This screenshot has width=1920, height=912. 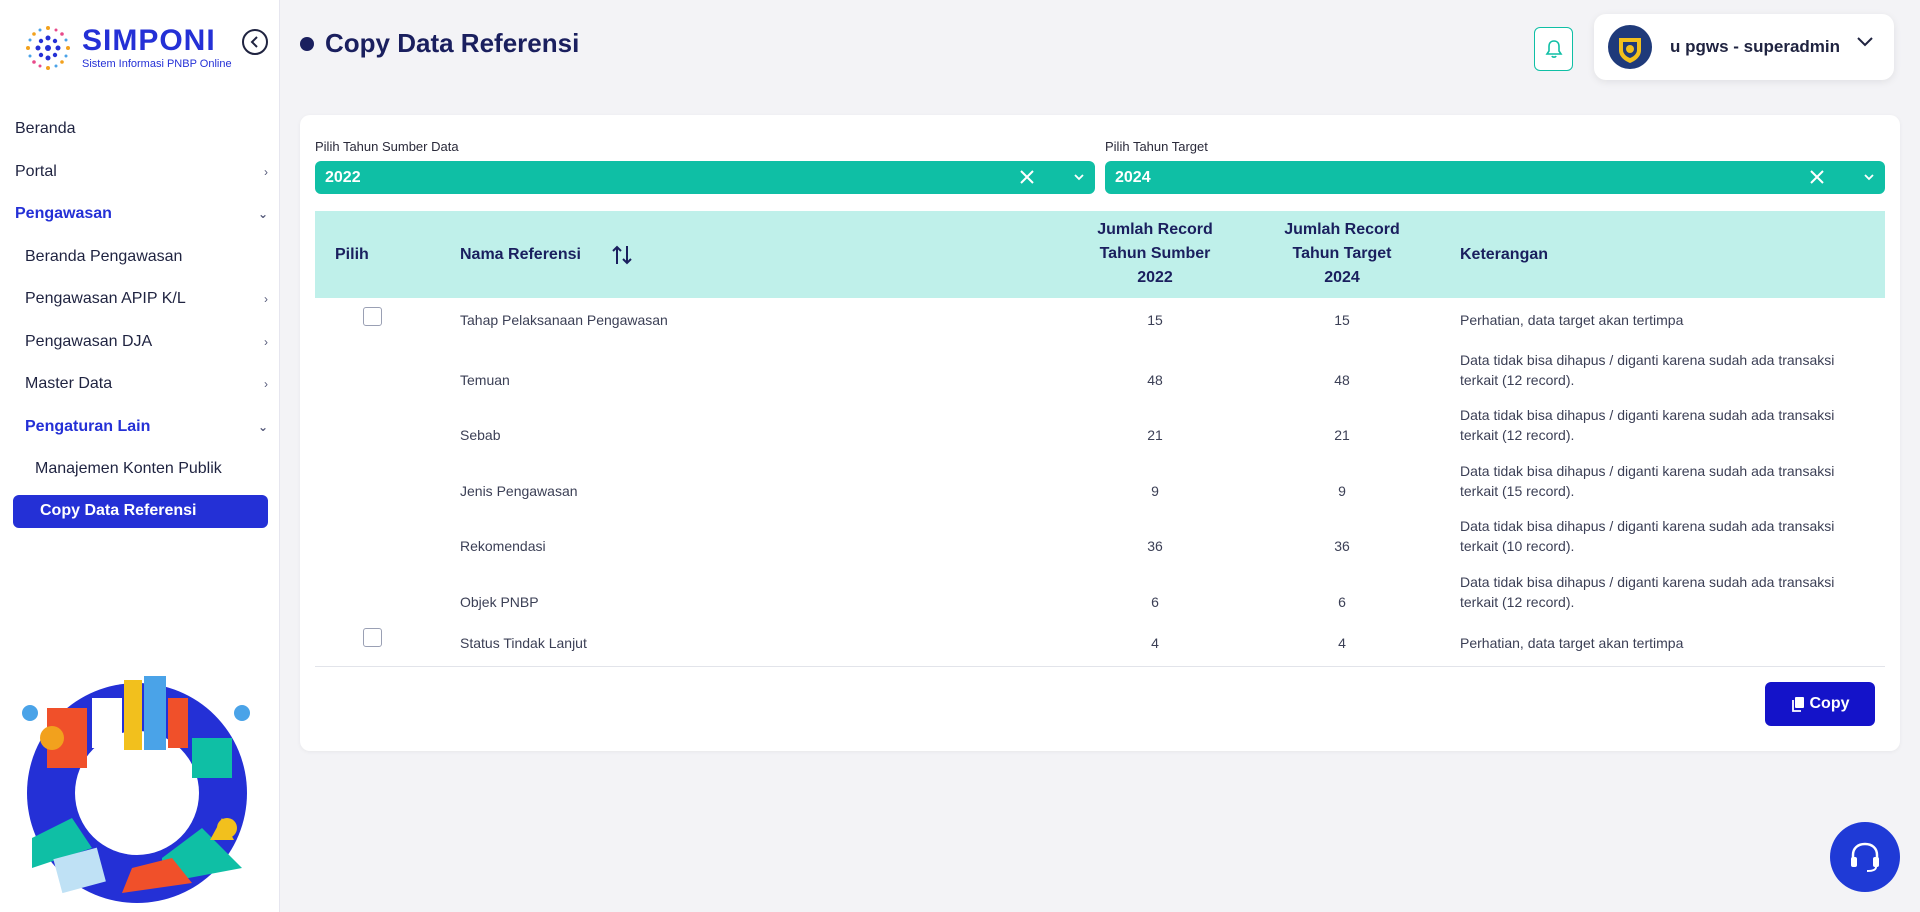 I want to click on sidebar-item-portal: Portal ›, so click(x=140, y=172).